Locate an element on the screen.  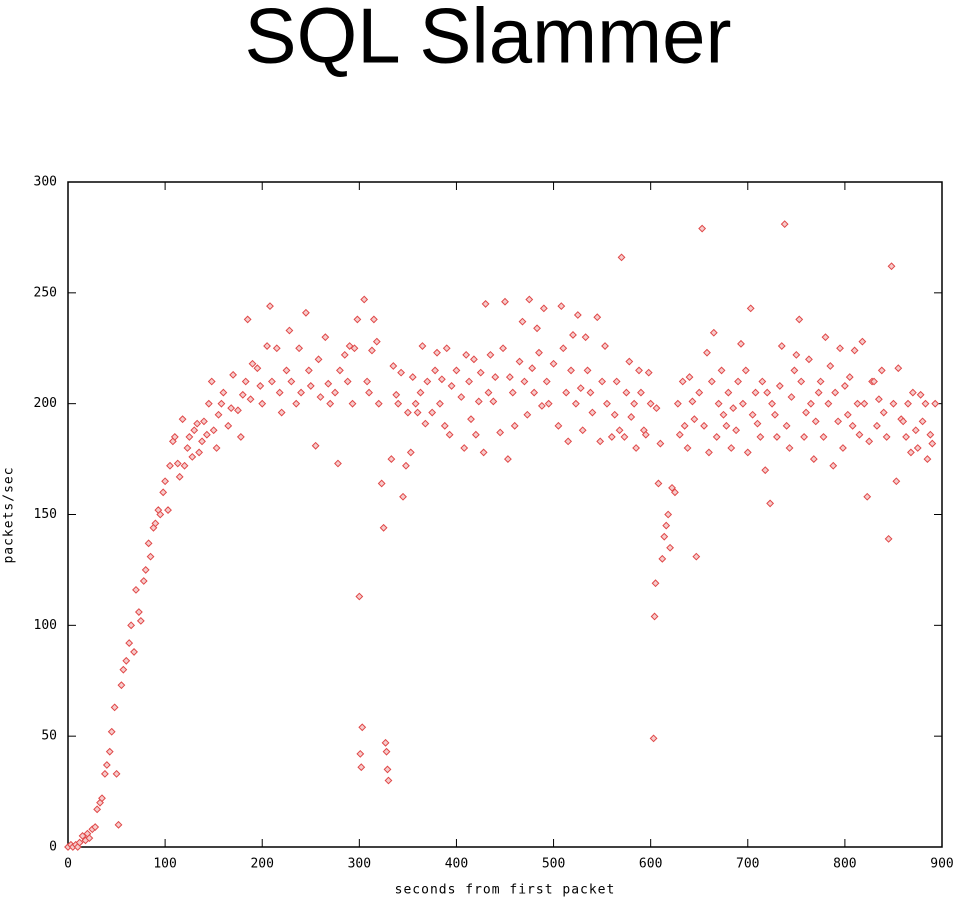
x-tick-label: 600 is located at coordinates (650, 864).